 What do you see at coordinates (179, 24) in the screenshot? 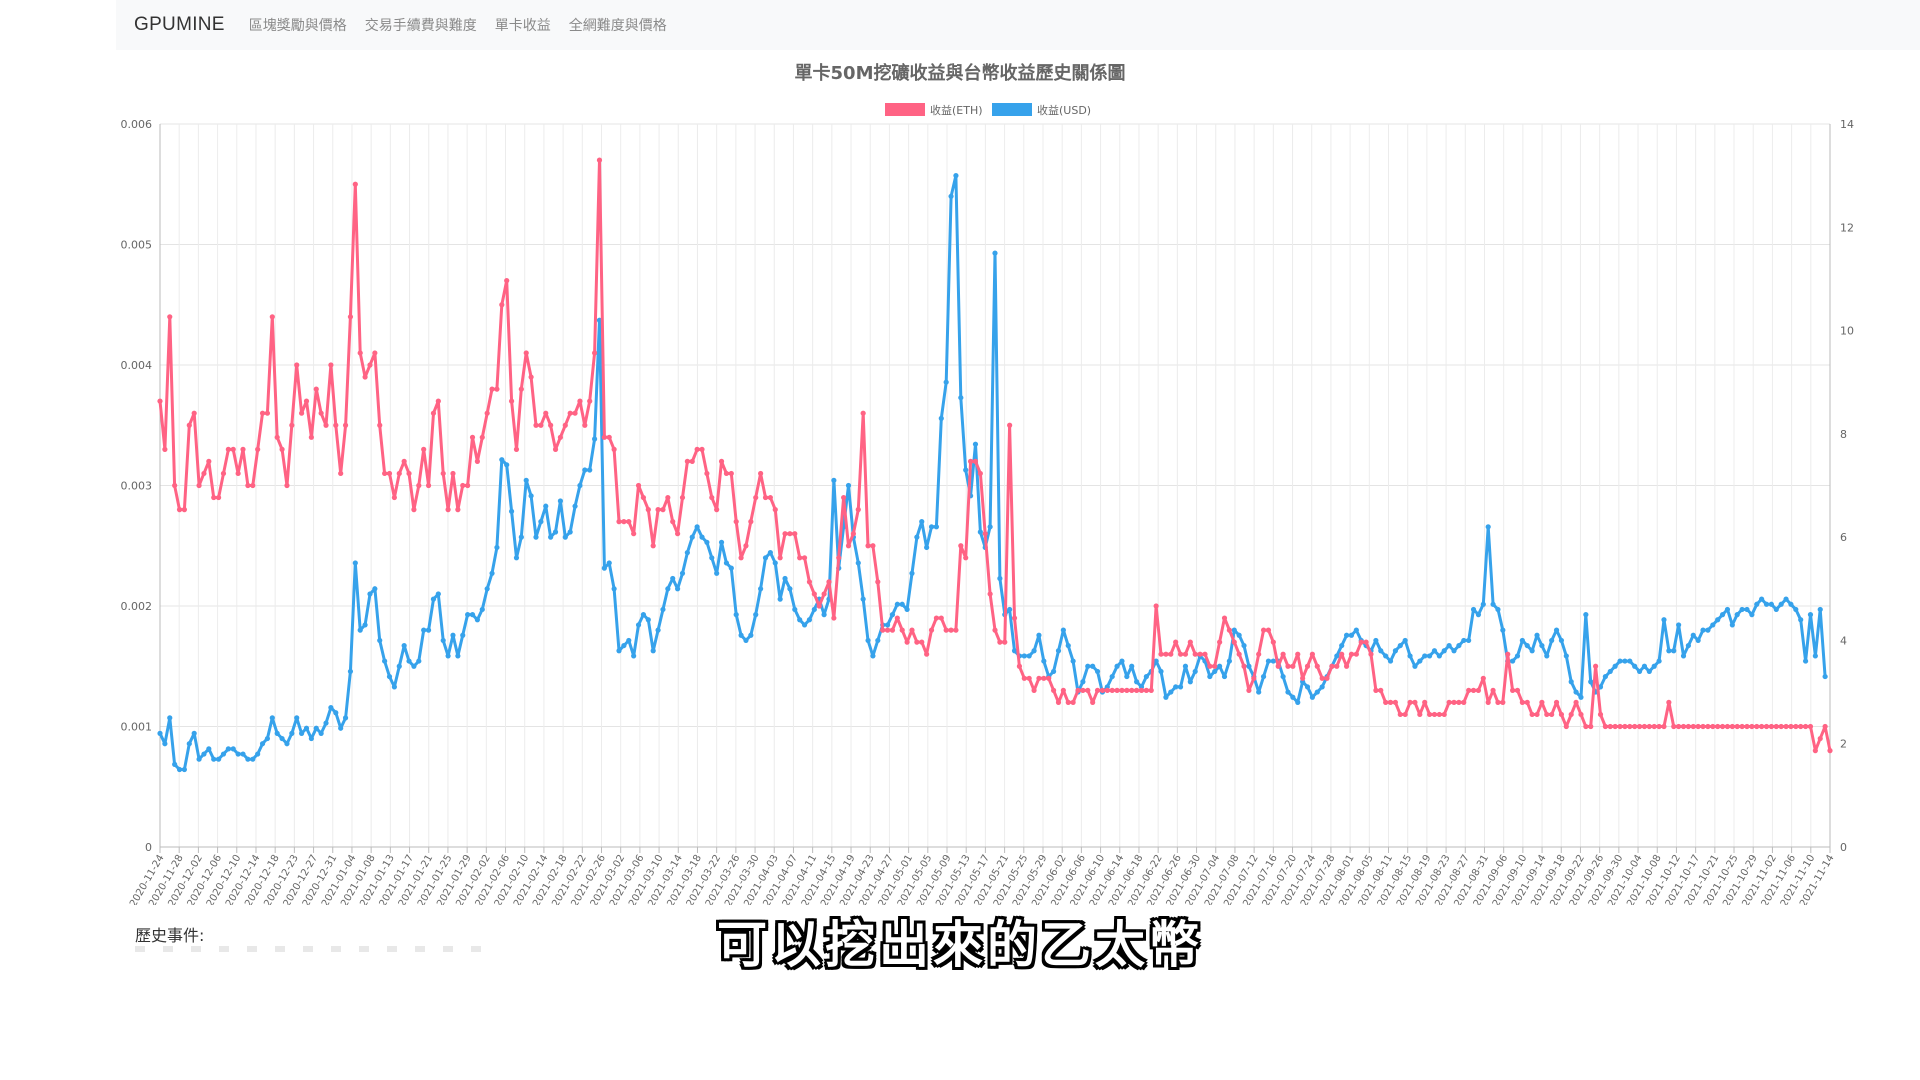
I see `brand-logo: GPUMINE` at bounding box center [179, 24].